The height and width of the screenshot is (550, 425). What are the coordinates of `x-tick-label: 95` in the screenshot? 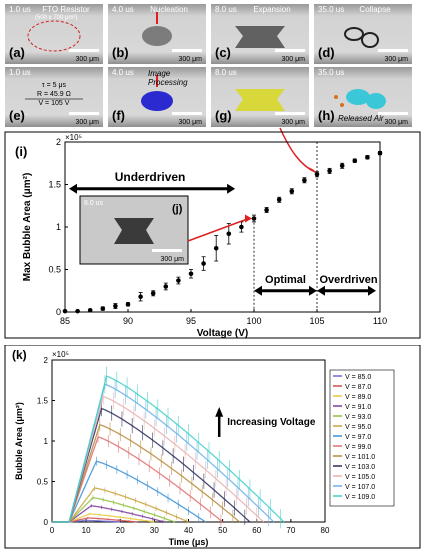 It's located at (191, 321).